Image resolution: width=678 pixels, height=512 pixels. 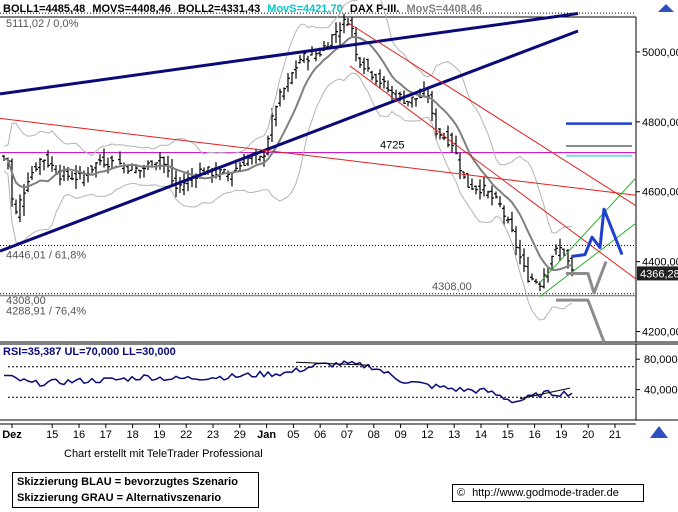 I want to click on price-tick-label-3: 4400,00, so click(x=660, y=263).